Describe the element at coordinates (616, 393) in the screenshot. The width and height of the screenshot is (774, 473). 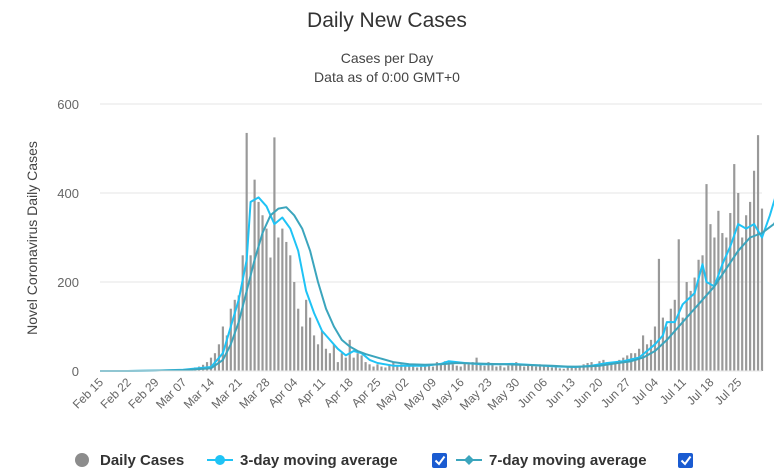
I see `x-tick-label: Jun 27` at that location.